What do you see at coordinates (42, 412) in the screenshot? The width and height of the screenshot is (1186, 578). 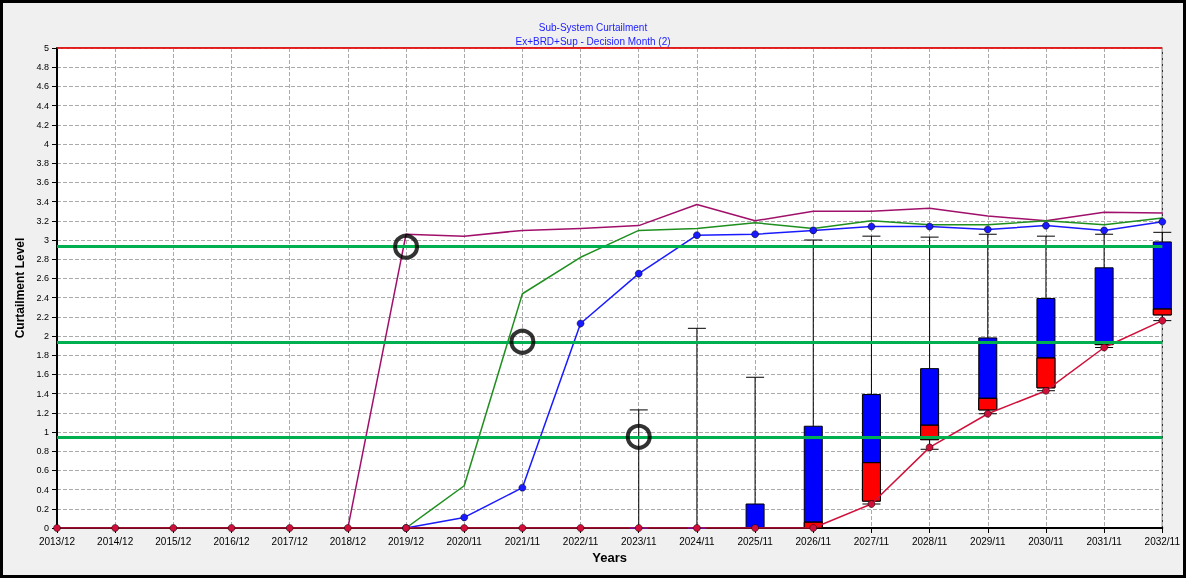 I see `y-tick-label: 1.2` at bounding box center [42, 412].